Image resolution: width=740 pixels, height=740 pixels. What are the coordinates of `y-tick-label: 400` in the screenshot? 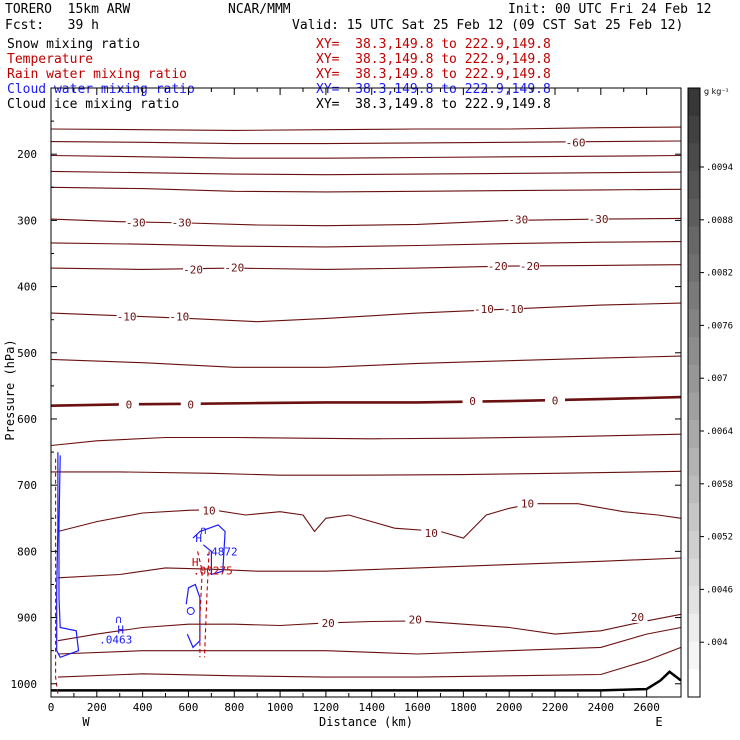 It's located at (27, 287).